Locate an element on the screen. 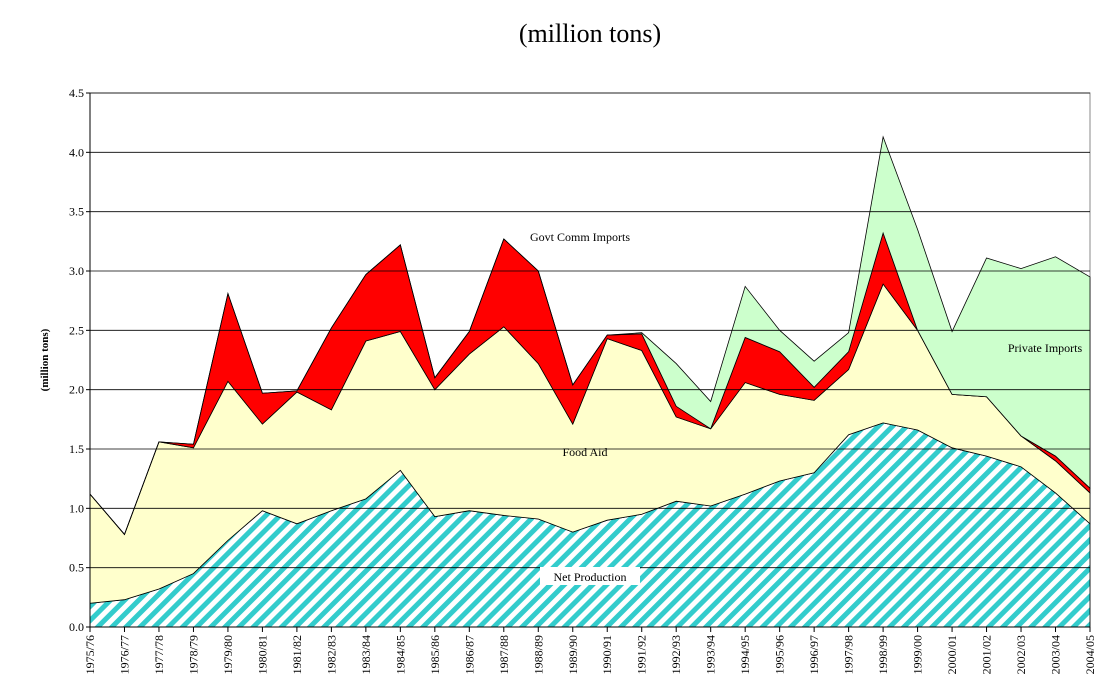 Image resolution: width=1101 pixels, height=698 pixels. series-label: Net Production is located at coordinates (590, 577).